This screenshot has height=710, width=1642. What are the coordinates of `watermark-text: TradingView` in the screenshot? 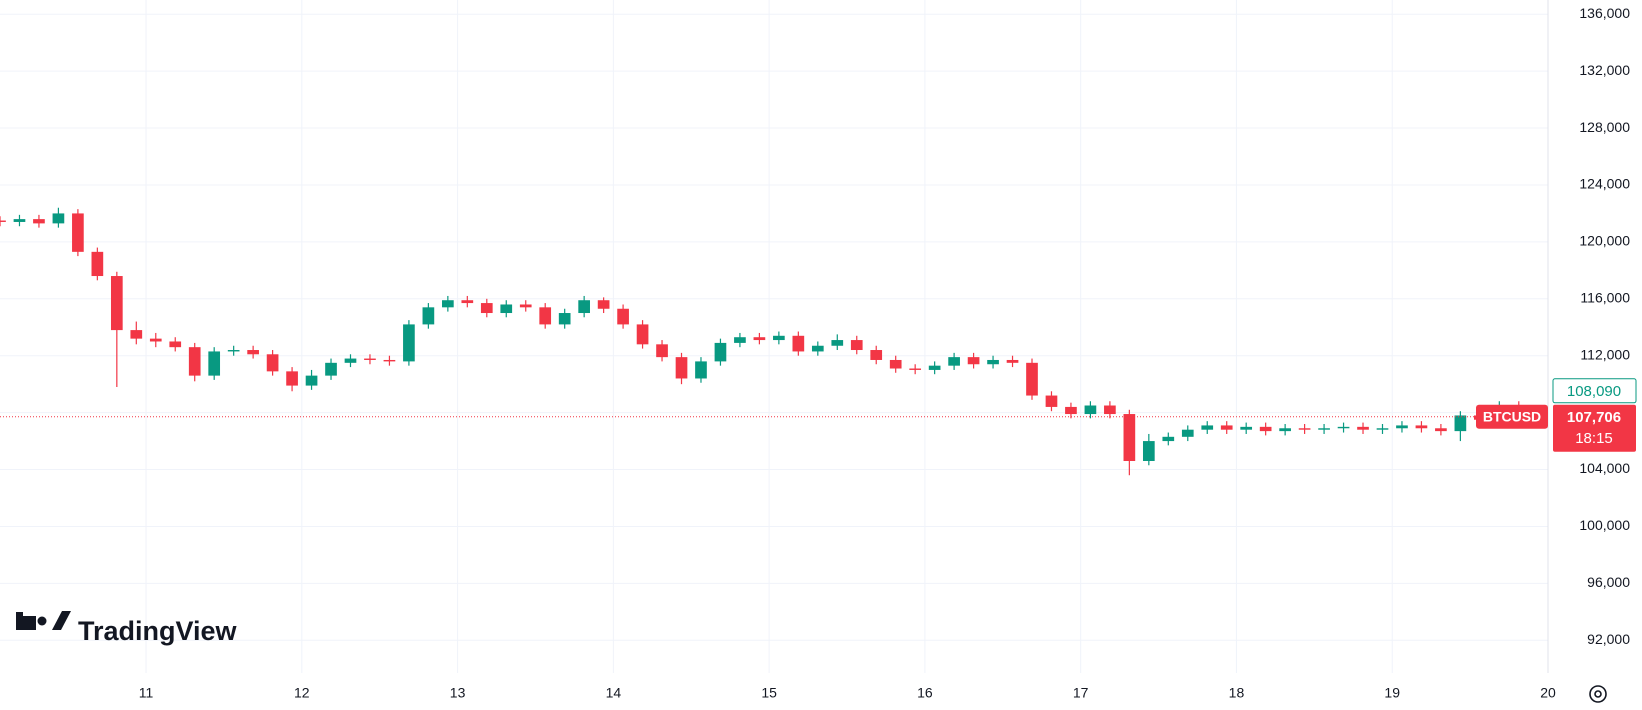 It's located at (158, 631).